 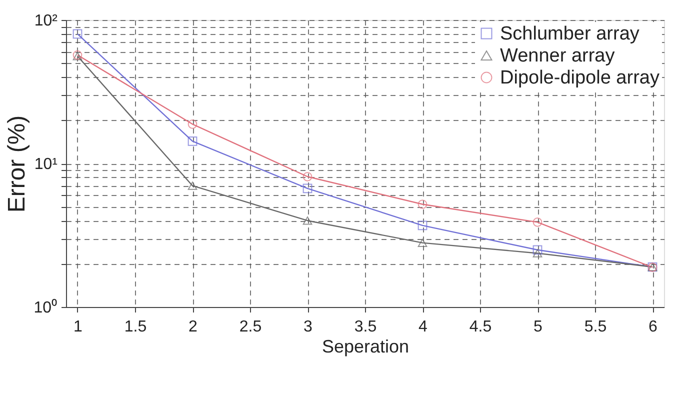 What do you see at coordinates (366, 346) in the screenshot?
I see `x-axis-title: Seperation` at bounding box center [366, 346].